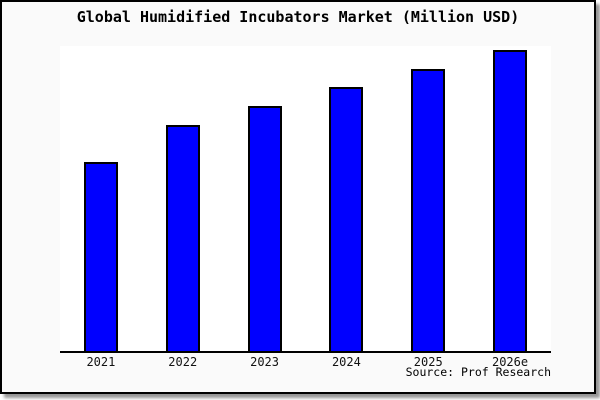 Image resolution: width=600 pixels, height=400 pixels. Describe the element at coordinates (101, 362) in the screenshot. I see `x-tick-label: 2021` at that location.